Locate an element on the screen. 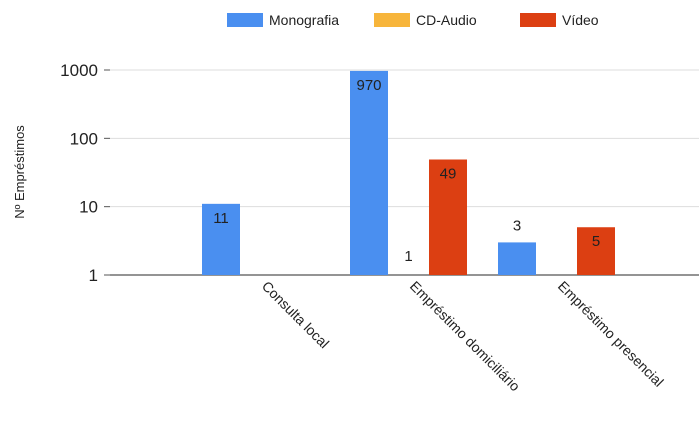  x-tick-label: Consulta local is located at coordinates (295, 314).